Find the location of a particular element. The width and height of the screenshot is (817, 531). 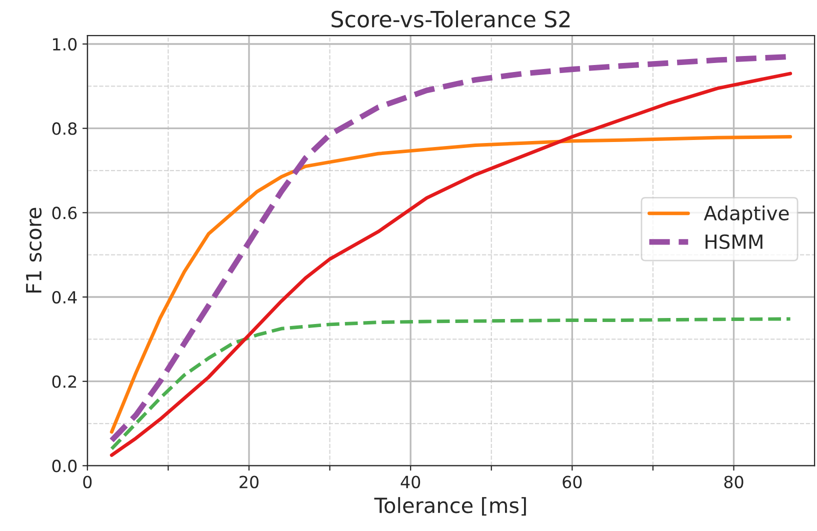

x-tick-label: 80 is located at coordinates (734, 482).